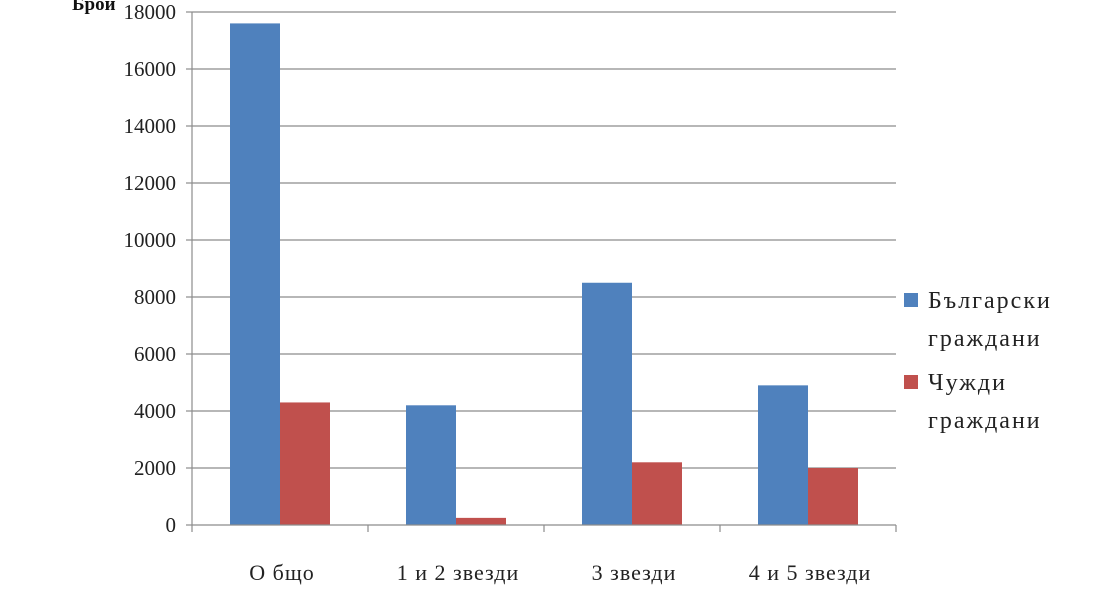 The width and height of the screenshot is (1100, 600). I want to click on legend-label: Чужди, so click(967, 383).